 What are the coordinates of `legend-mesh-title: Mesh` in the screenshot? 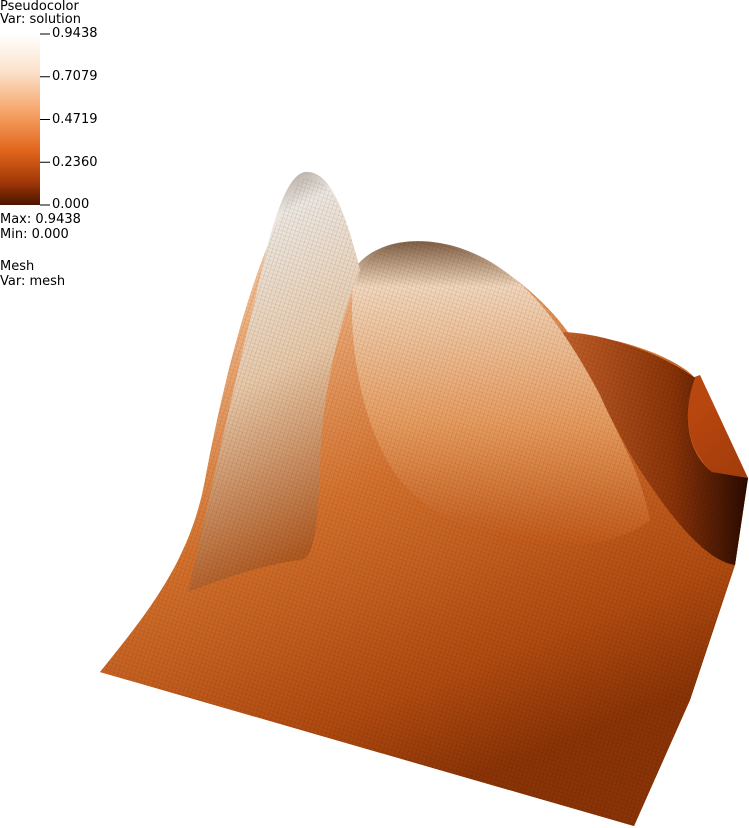 It's located at (17, 266).